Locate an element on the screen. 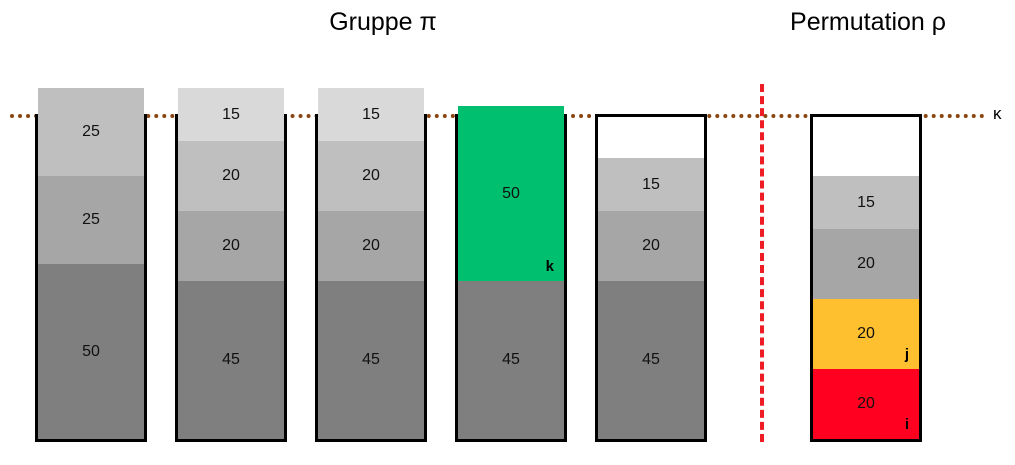 The image size is (1015, 465). bin-segment: 50 is located at coordinates (91, 351).